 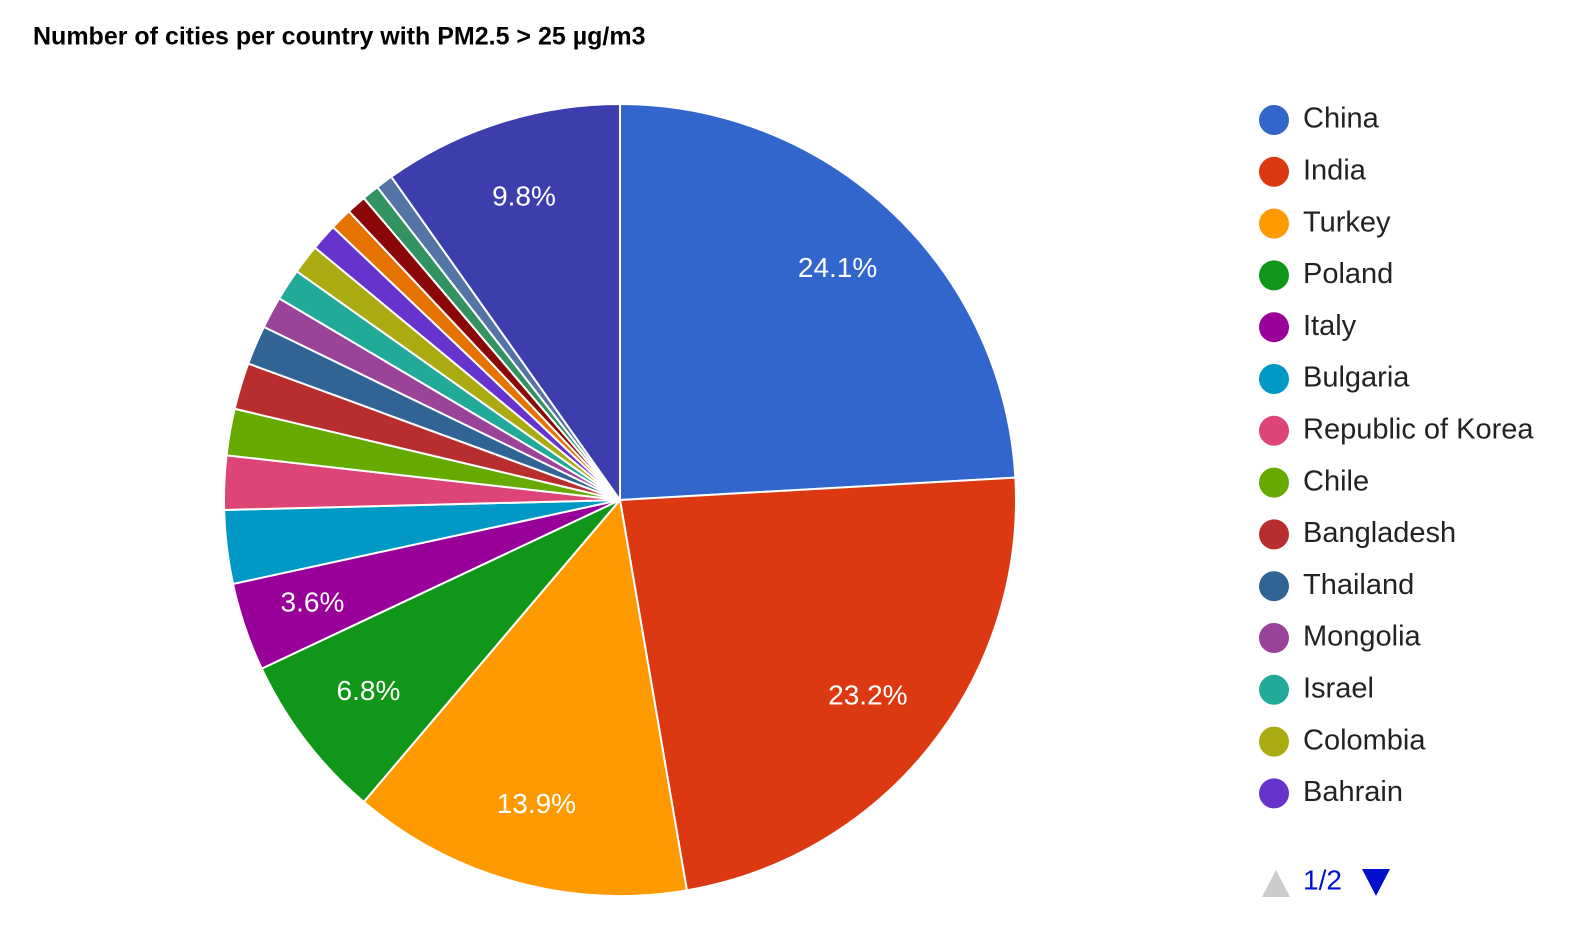 I want to click on slice-label: 24.1%, so click(x=837, y=267).